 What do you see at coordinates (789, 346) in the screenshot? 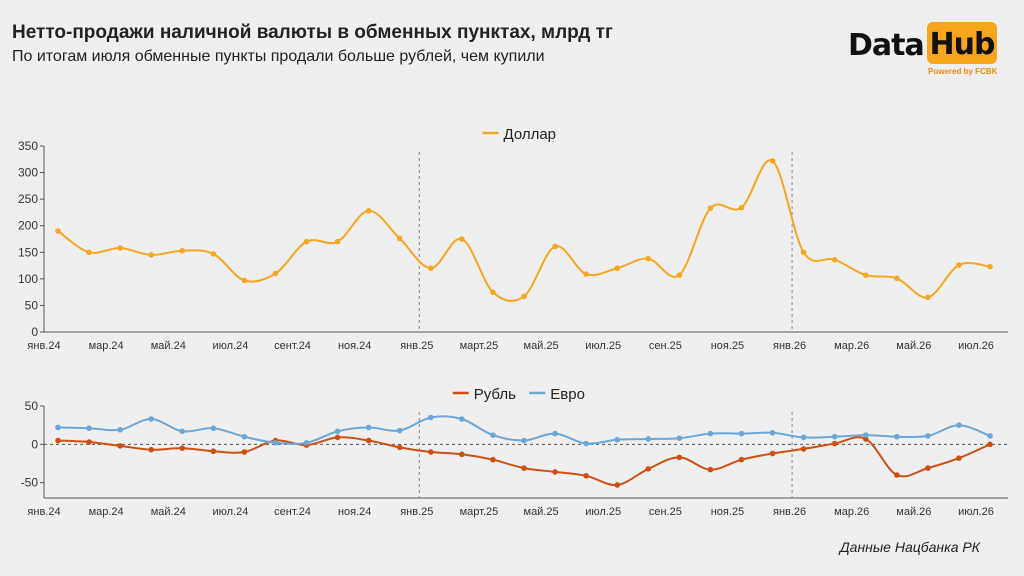
I see `x-tick-label: янв.26` at bounding box center [789, 346].